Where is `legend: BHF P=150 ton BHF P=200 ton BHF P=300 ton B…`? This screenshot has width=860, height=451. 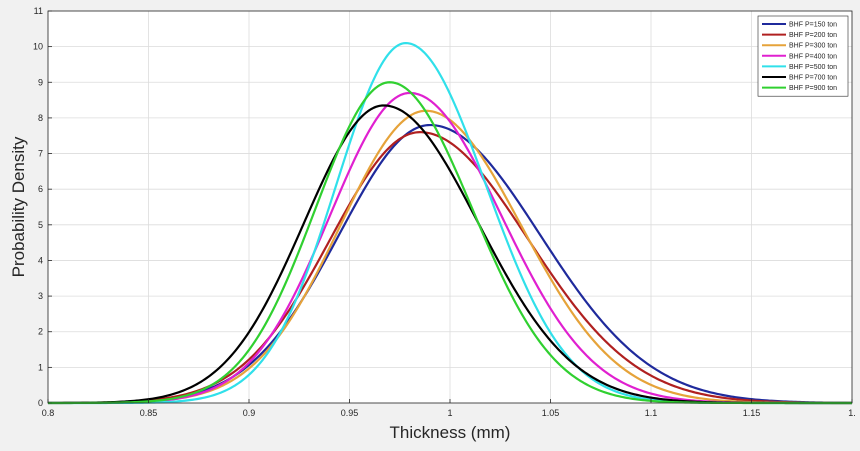
legend: BHF P=150 ton BHF P=200 ton BHF P=300 ton B… is located at coordinates (803, 56).